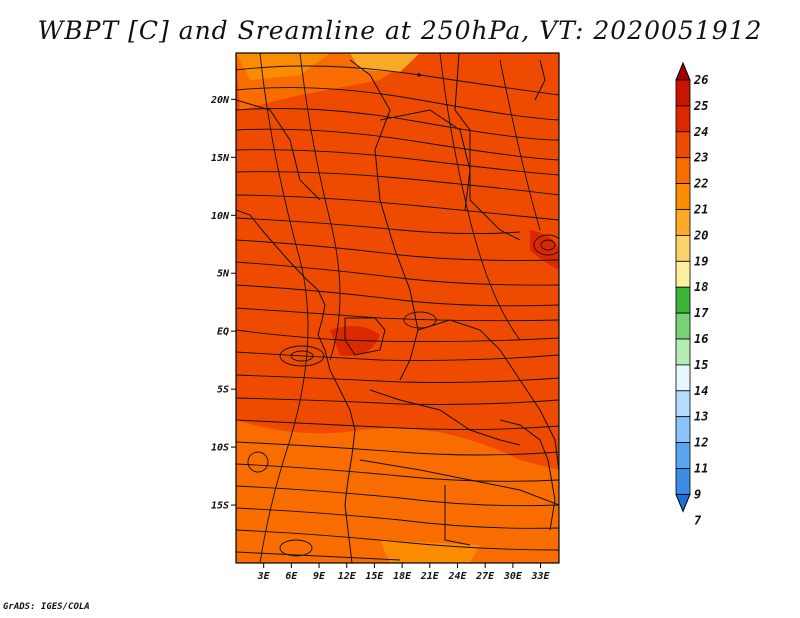 The image size is (800, 618). What do you see at coordinates (700, 80) in the screenshot?
I see `colorbar-label: 26` at bounding box center [700, 80].